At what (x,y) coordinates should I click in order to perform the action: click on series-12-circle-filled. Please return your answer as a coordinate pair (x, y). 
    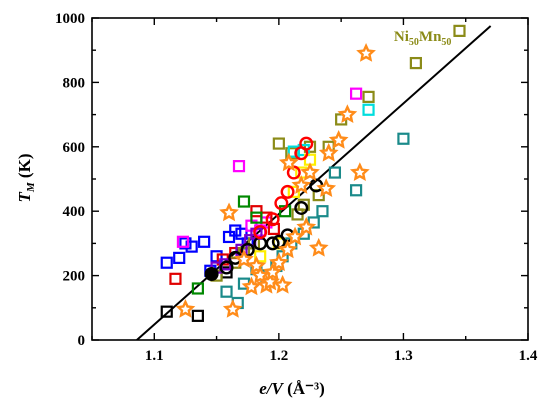
    Looking at the image, I should click on (211, 273).